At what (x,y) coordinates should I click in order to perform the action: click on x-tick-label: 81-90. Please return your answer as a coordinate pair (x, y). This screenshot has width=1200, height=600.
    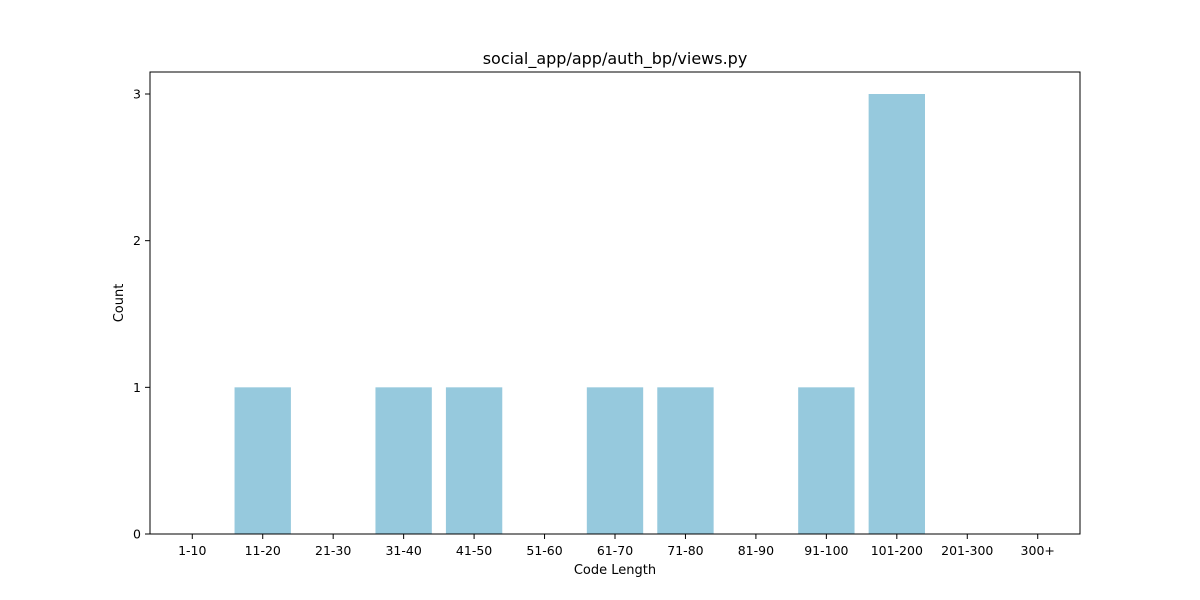
    Looking at the image, I should click on (756, 550).